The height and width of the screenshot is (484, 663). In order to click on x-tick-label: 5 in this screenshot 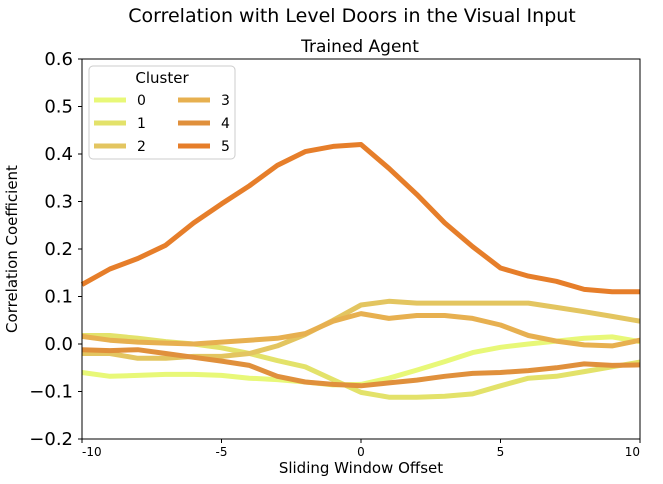, I will do `click(501, 452)`.